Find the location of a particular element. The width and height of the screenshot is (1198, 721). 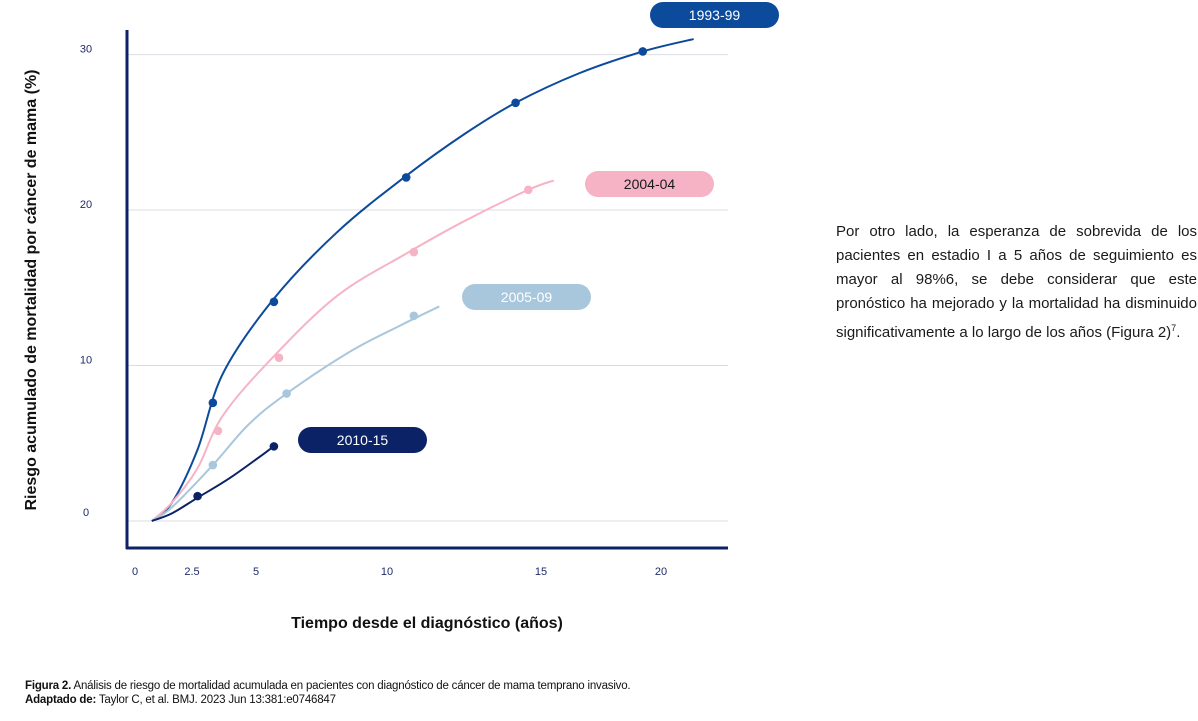

legend-pill-1993-99: 1993-99 is located at coordinates (714, 15).